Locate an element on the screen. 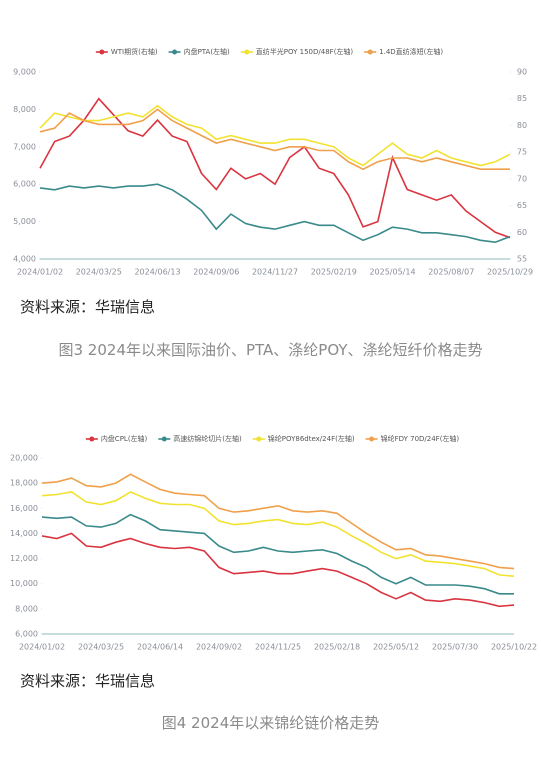 This screenshot has width=541, height=759. x-tick-label: 2025/10/29 is located at coordinates (510, 272).